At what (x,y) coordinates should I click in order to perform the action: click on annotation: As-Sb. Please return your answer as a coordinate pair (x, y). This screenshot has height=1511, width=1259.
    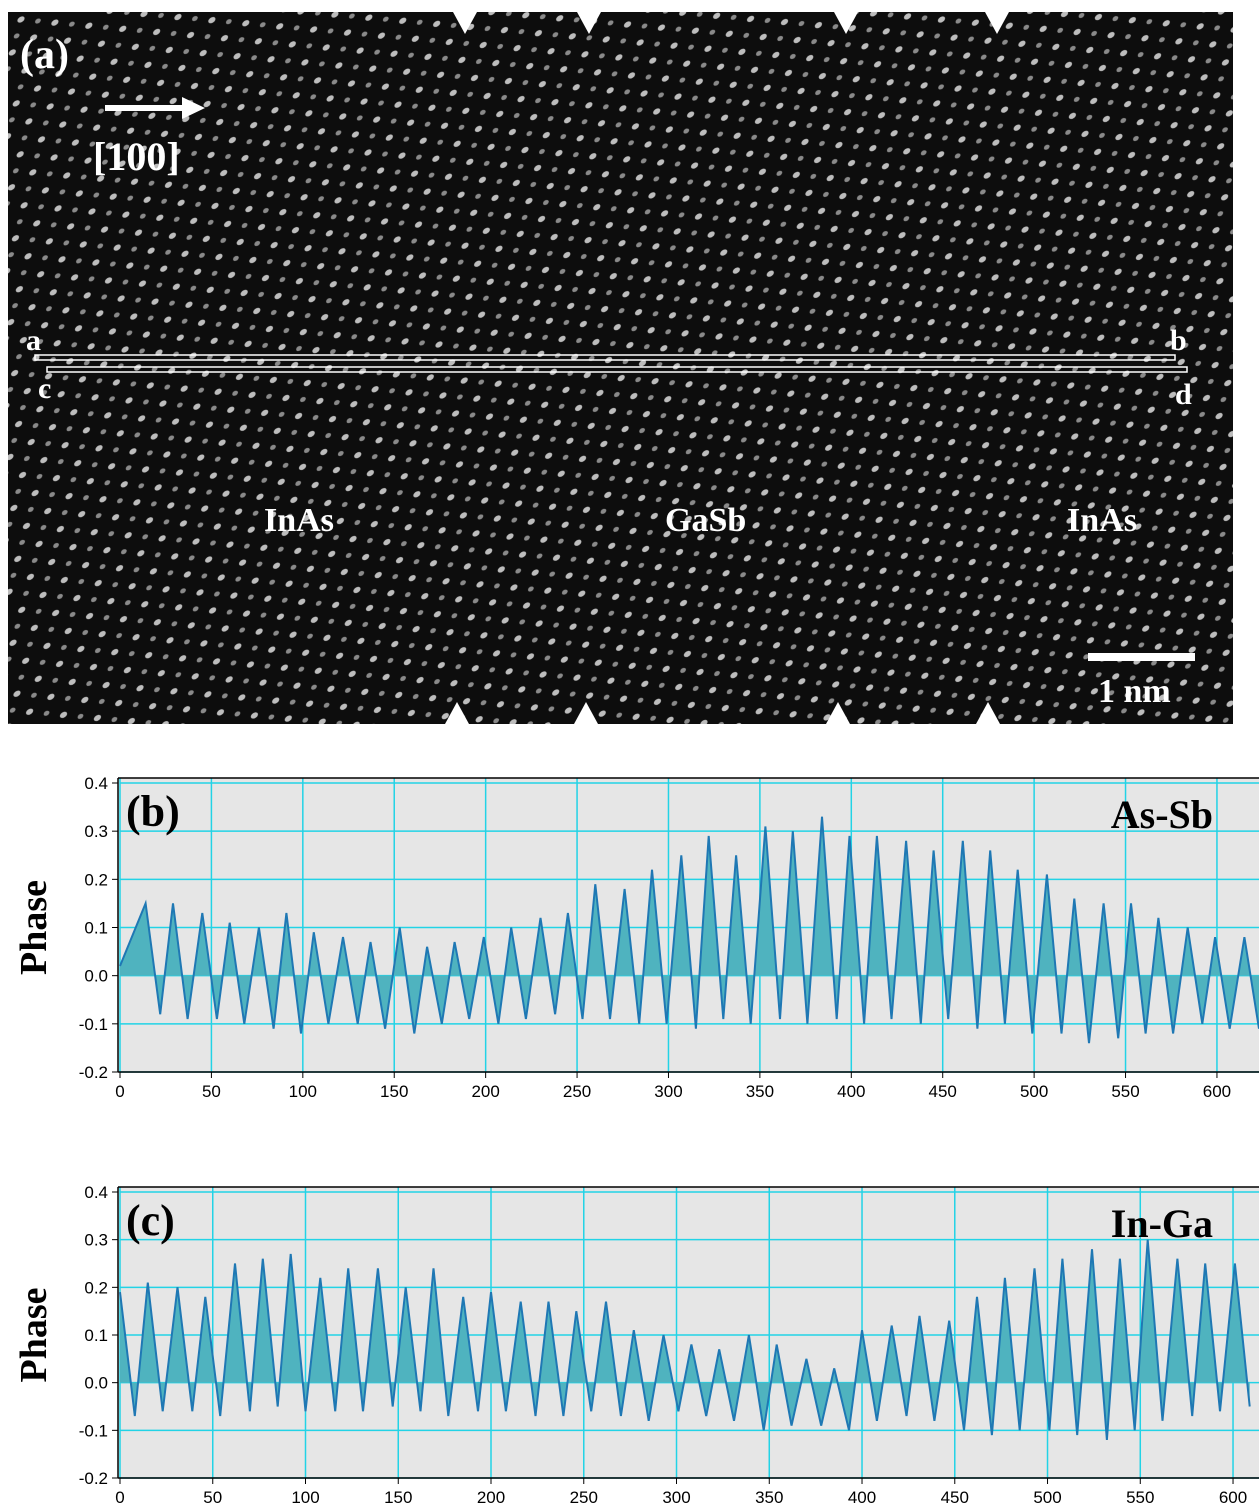
    Looking at the image, I should click on (1162, 814).